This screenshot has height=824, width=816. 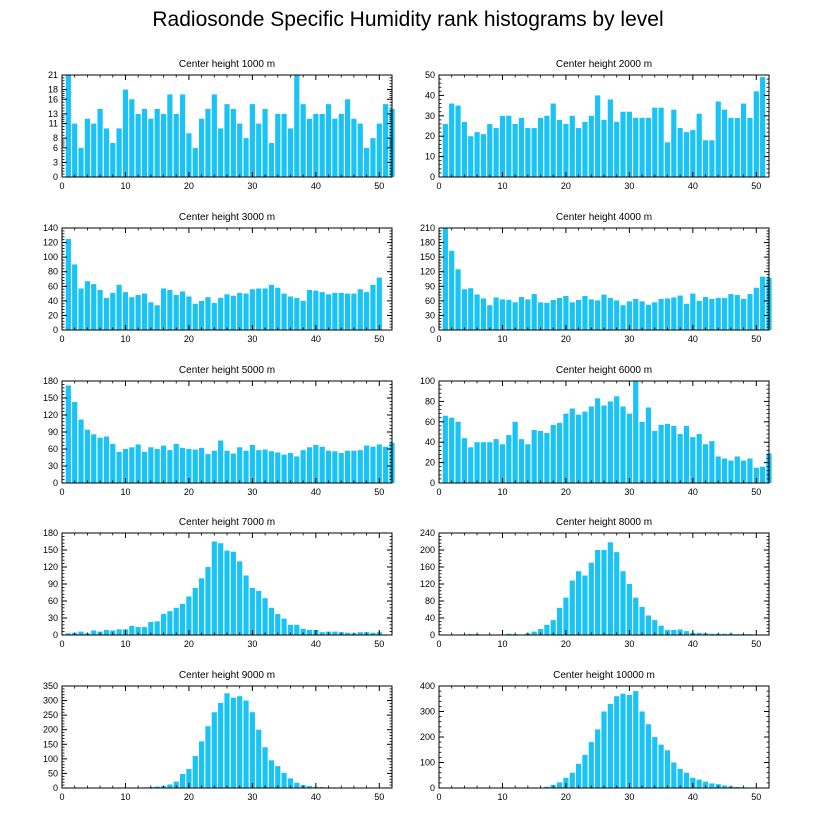 I want to click on y-tick-label: 60, so click(x=53, y=449).